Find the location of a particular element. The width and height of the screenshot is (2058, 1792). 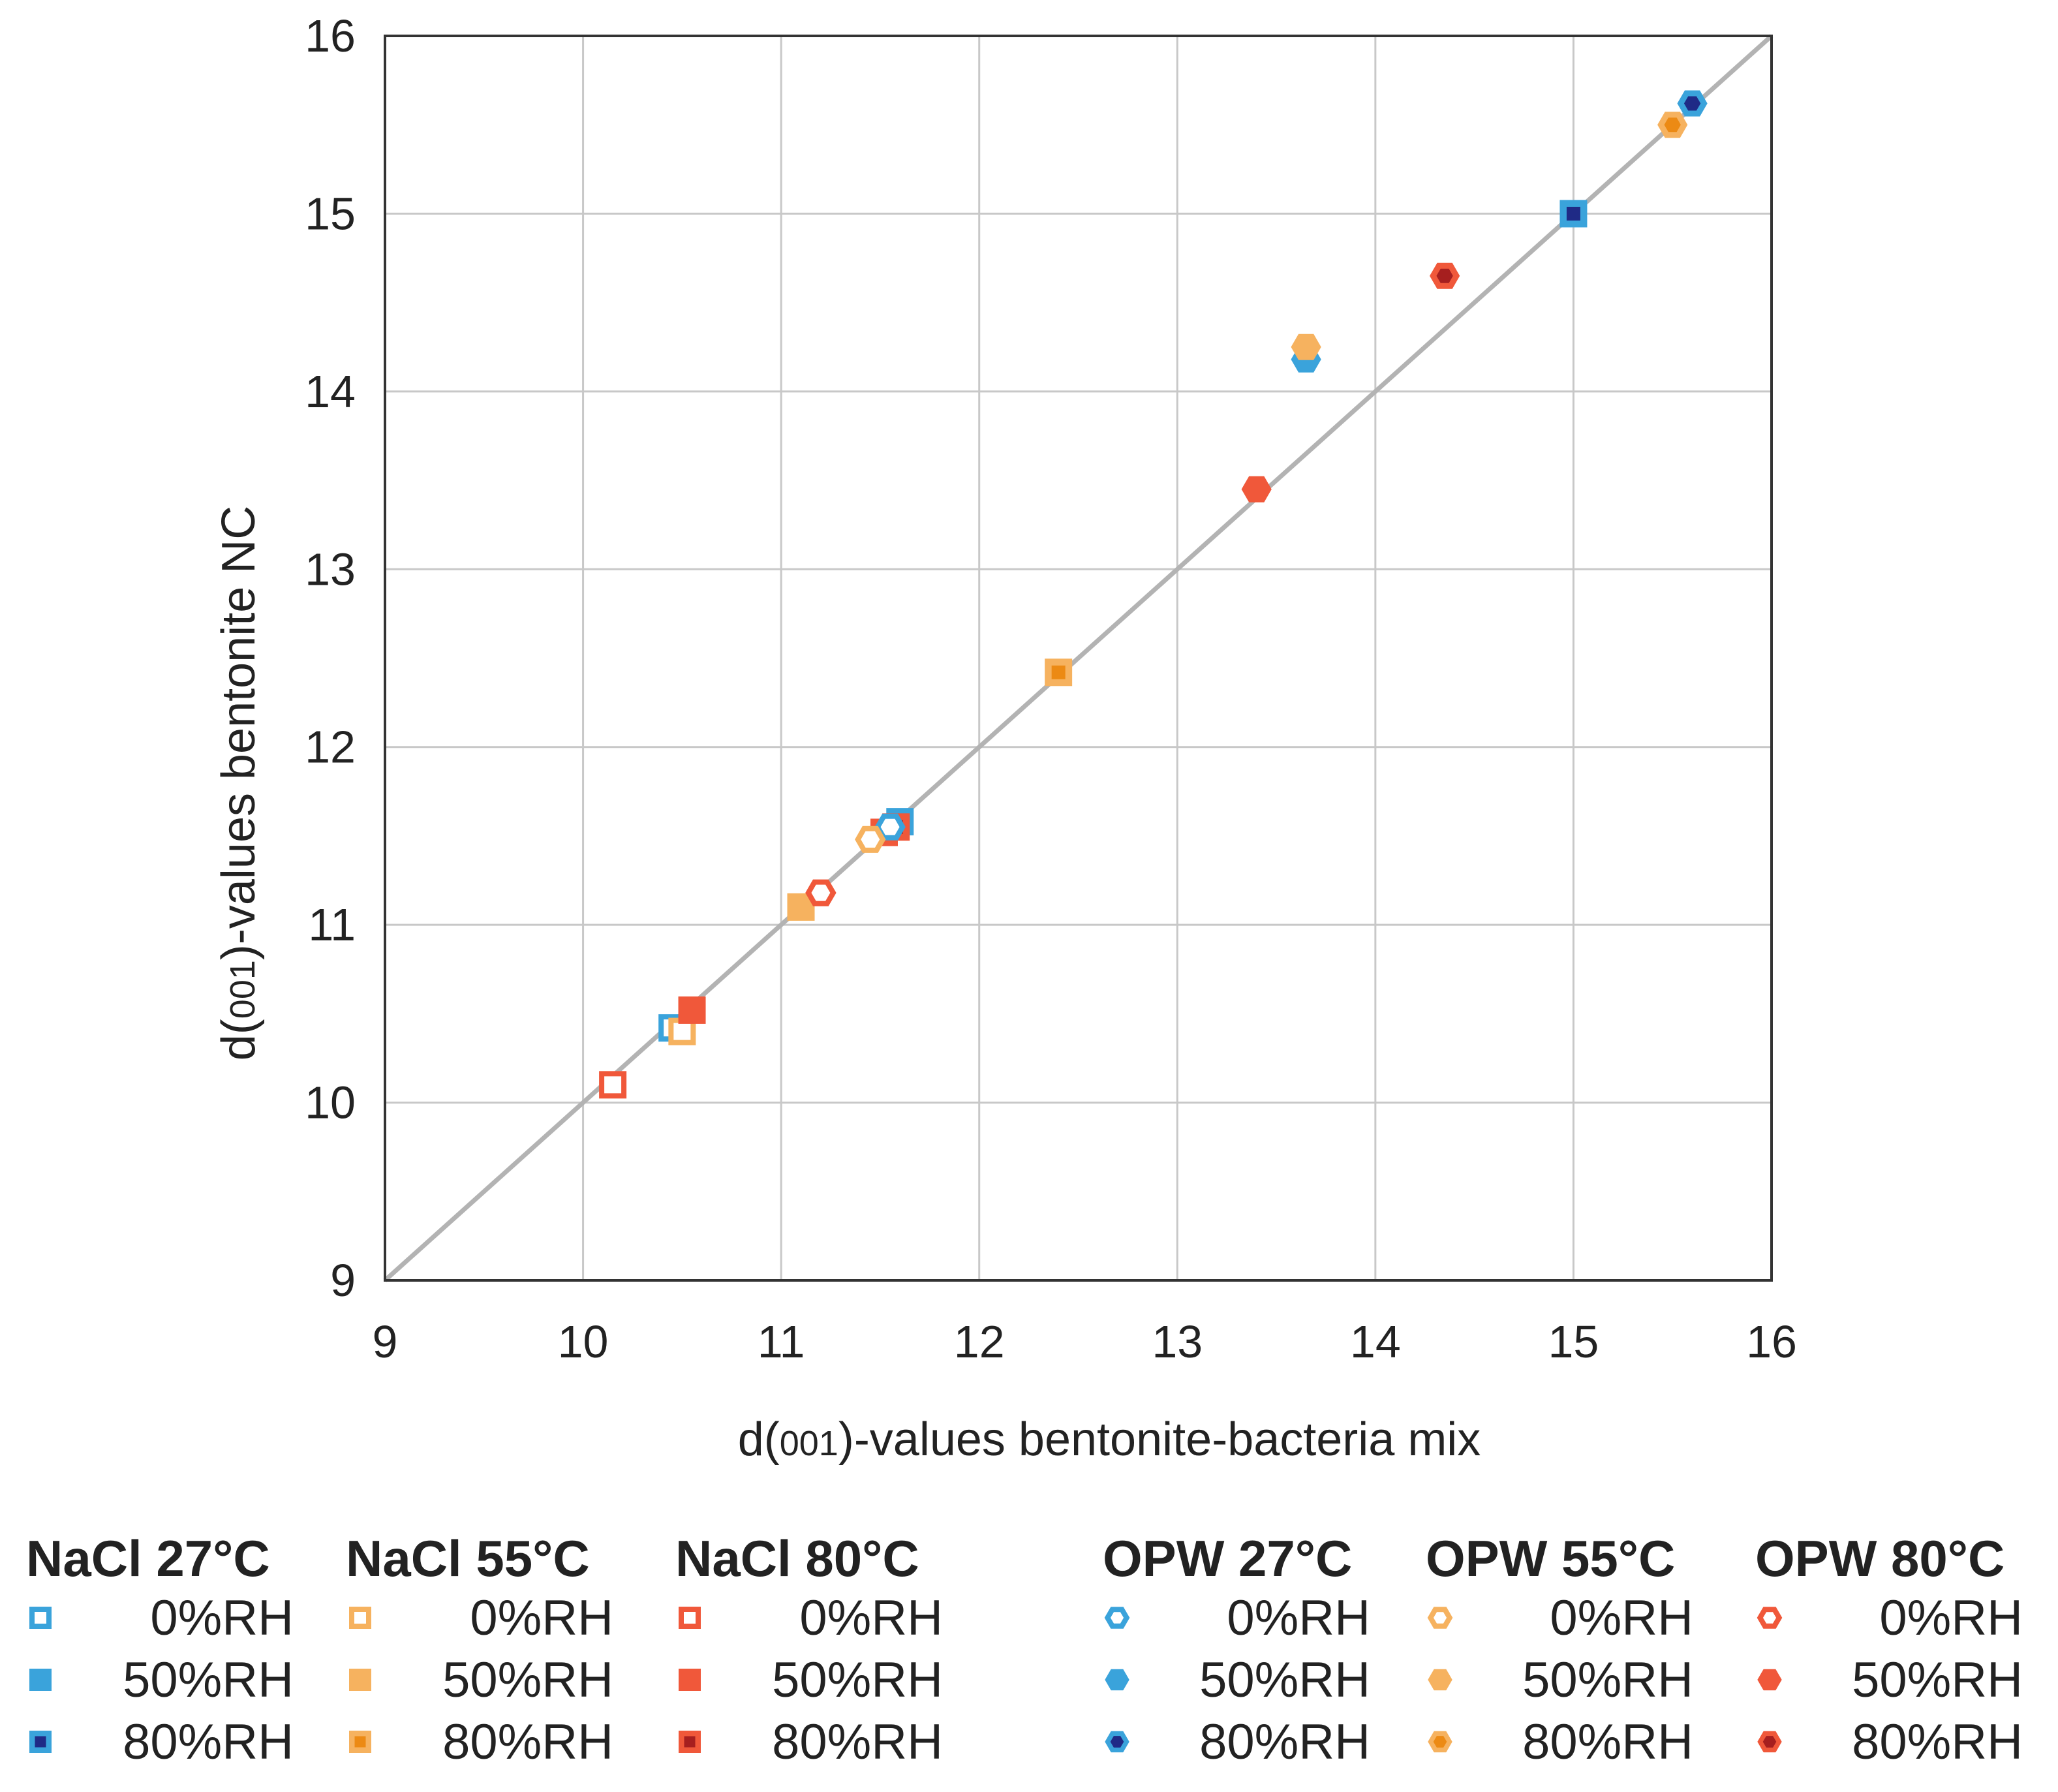

data-point-hexagon-orange-rh2 is located at coordinates (1673, 125).